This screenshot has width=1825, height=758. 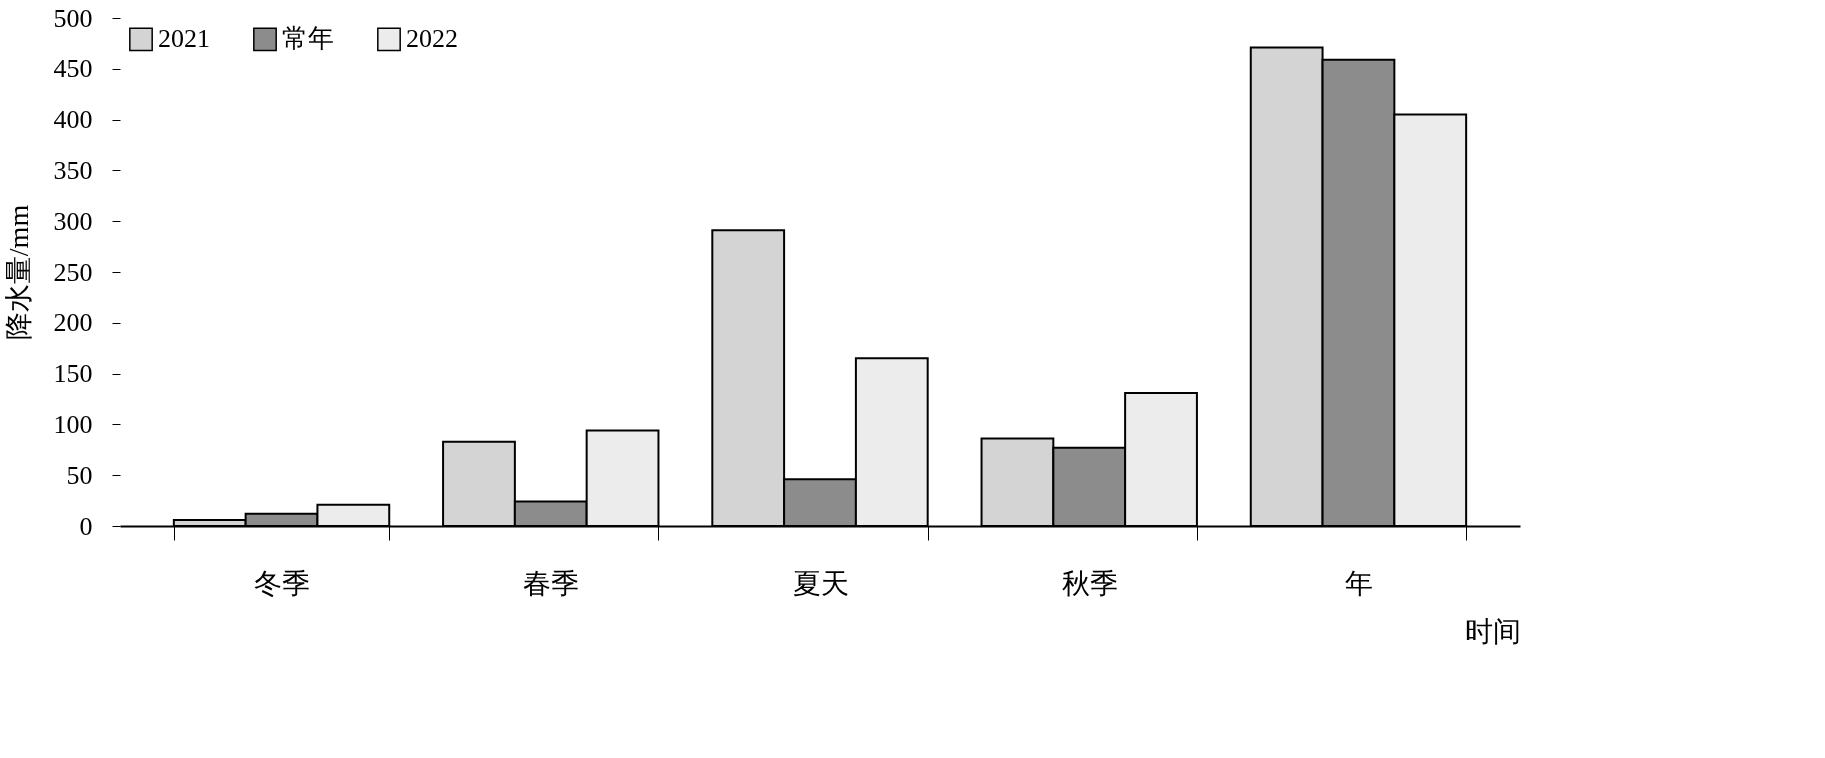 I want to click on y-tick-label: 300, so click(x=73, y=221).